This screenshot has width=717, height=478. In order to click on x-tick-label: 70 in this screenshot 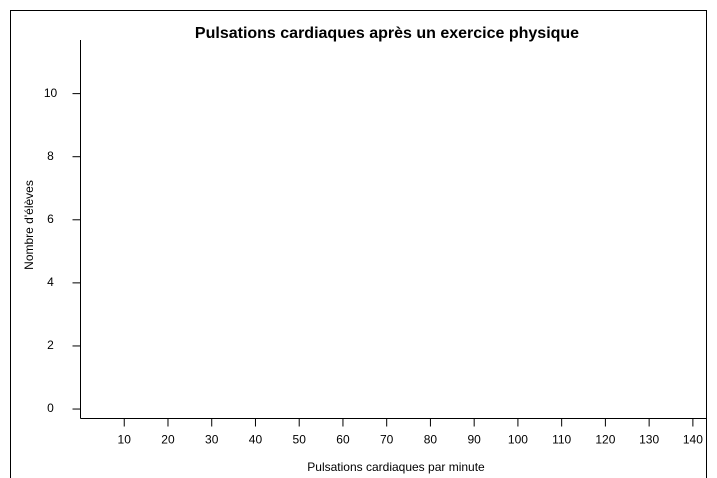, I will do `click(387, 440)`.